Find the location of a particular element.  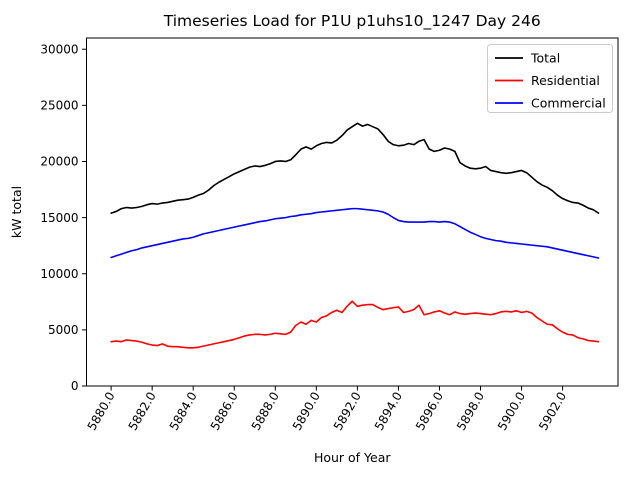

y-tick-label: 5000 is located at coordinates (63, 330).